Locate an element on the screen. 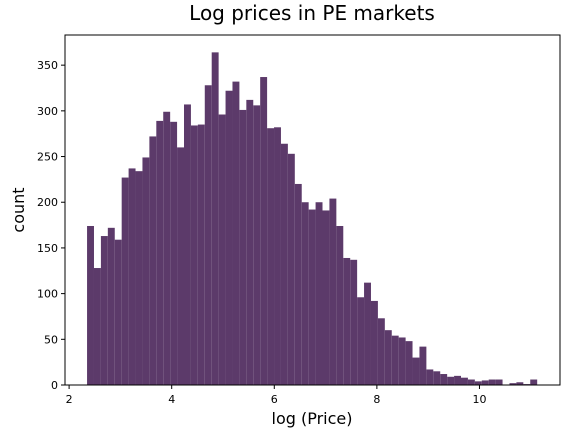  y-tick-label: 50 is located at coordinates (51, 339).